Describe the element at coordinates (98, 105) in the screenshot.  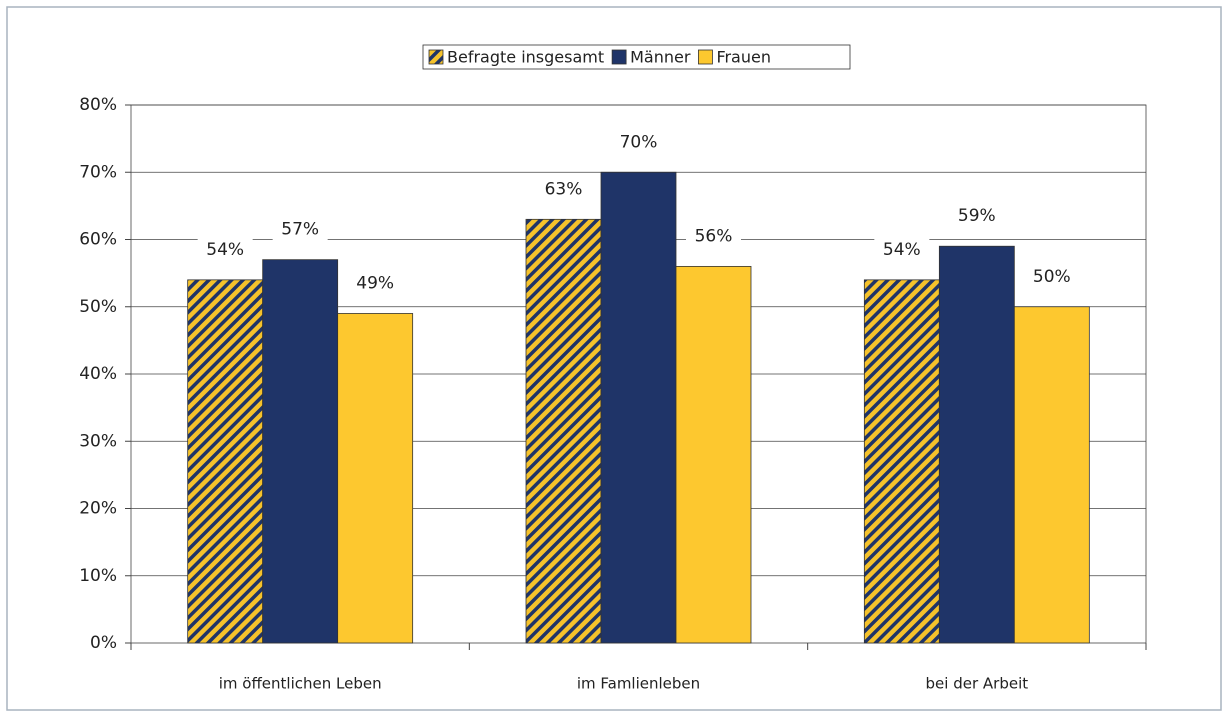
I see `y-tick-label: 80%` at that location.